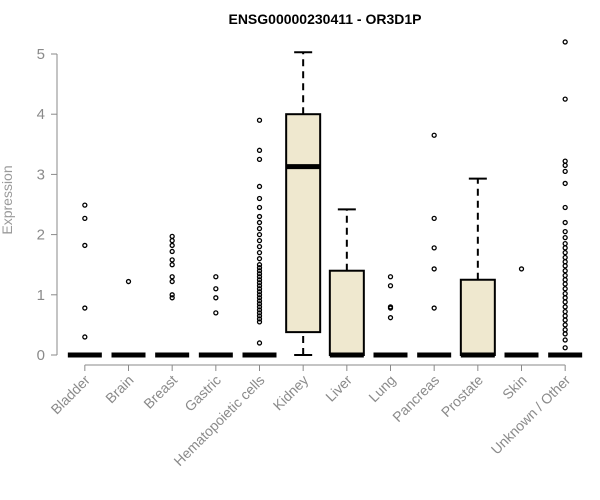  I want to click on x-tick-label: Gastric, so click(202, 393).